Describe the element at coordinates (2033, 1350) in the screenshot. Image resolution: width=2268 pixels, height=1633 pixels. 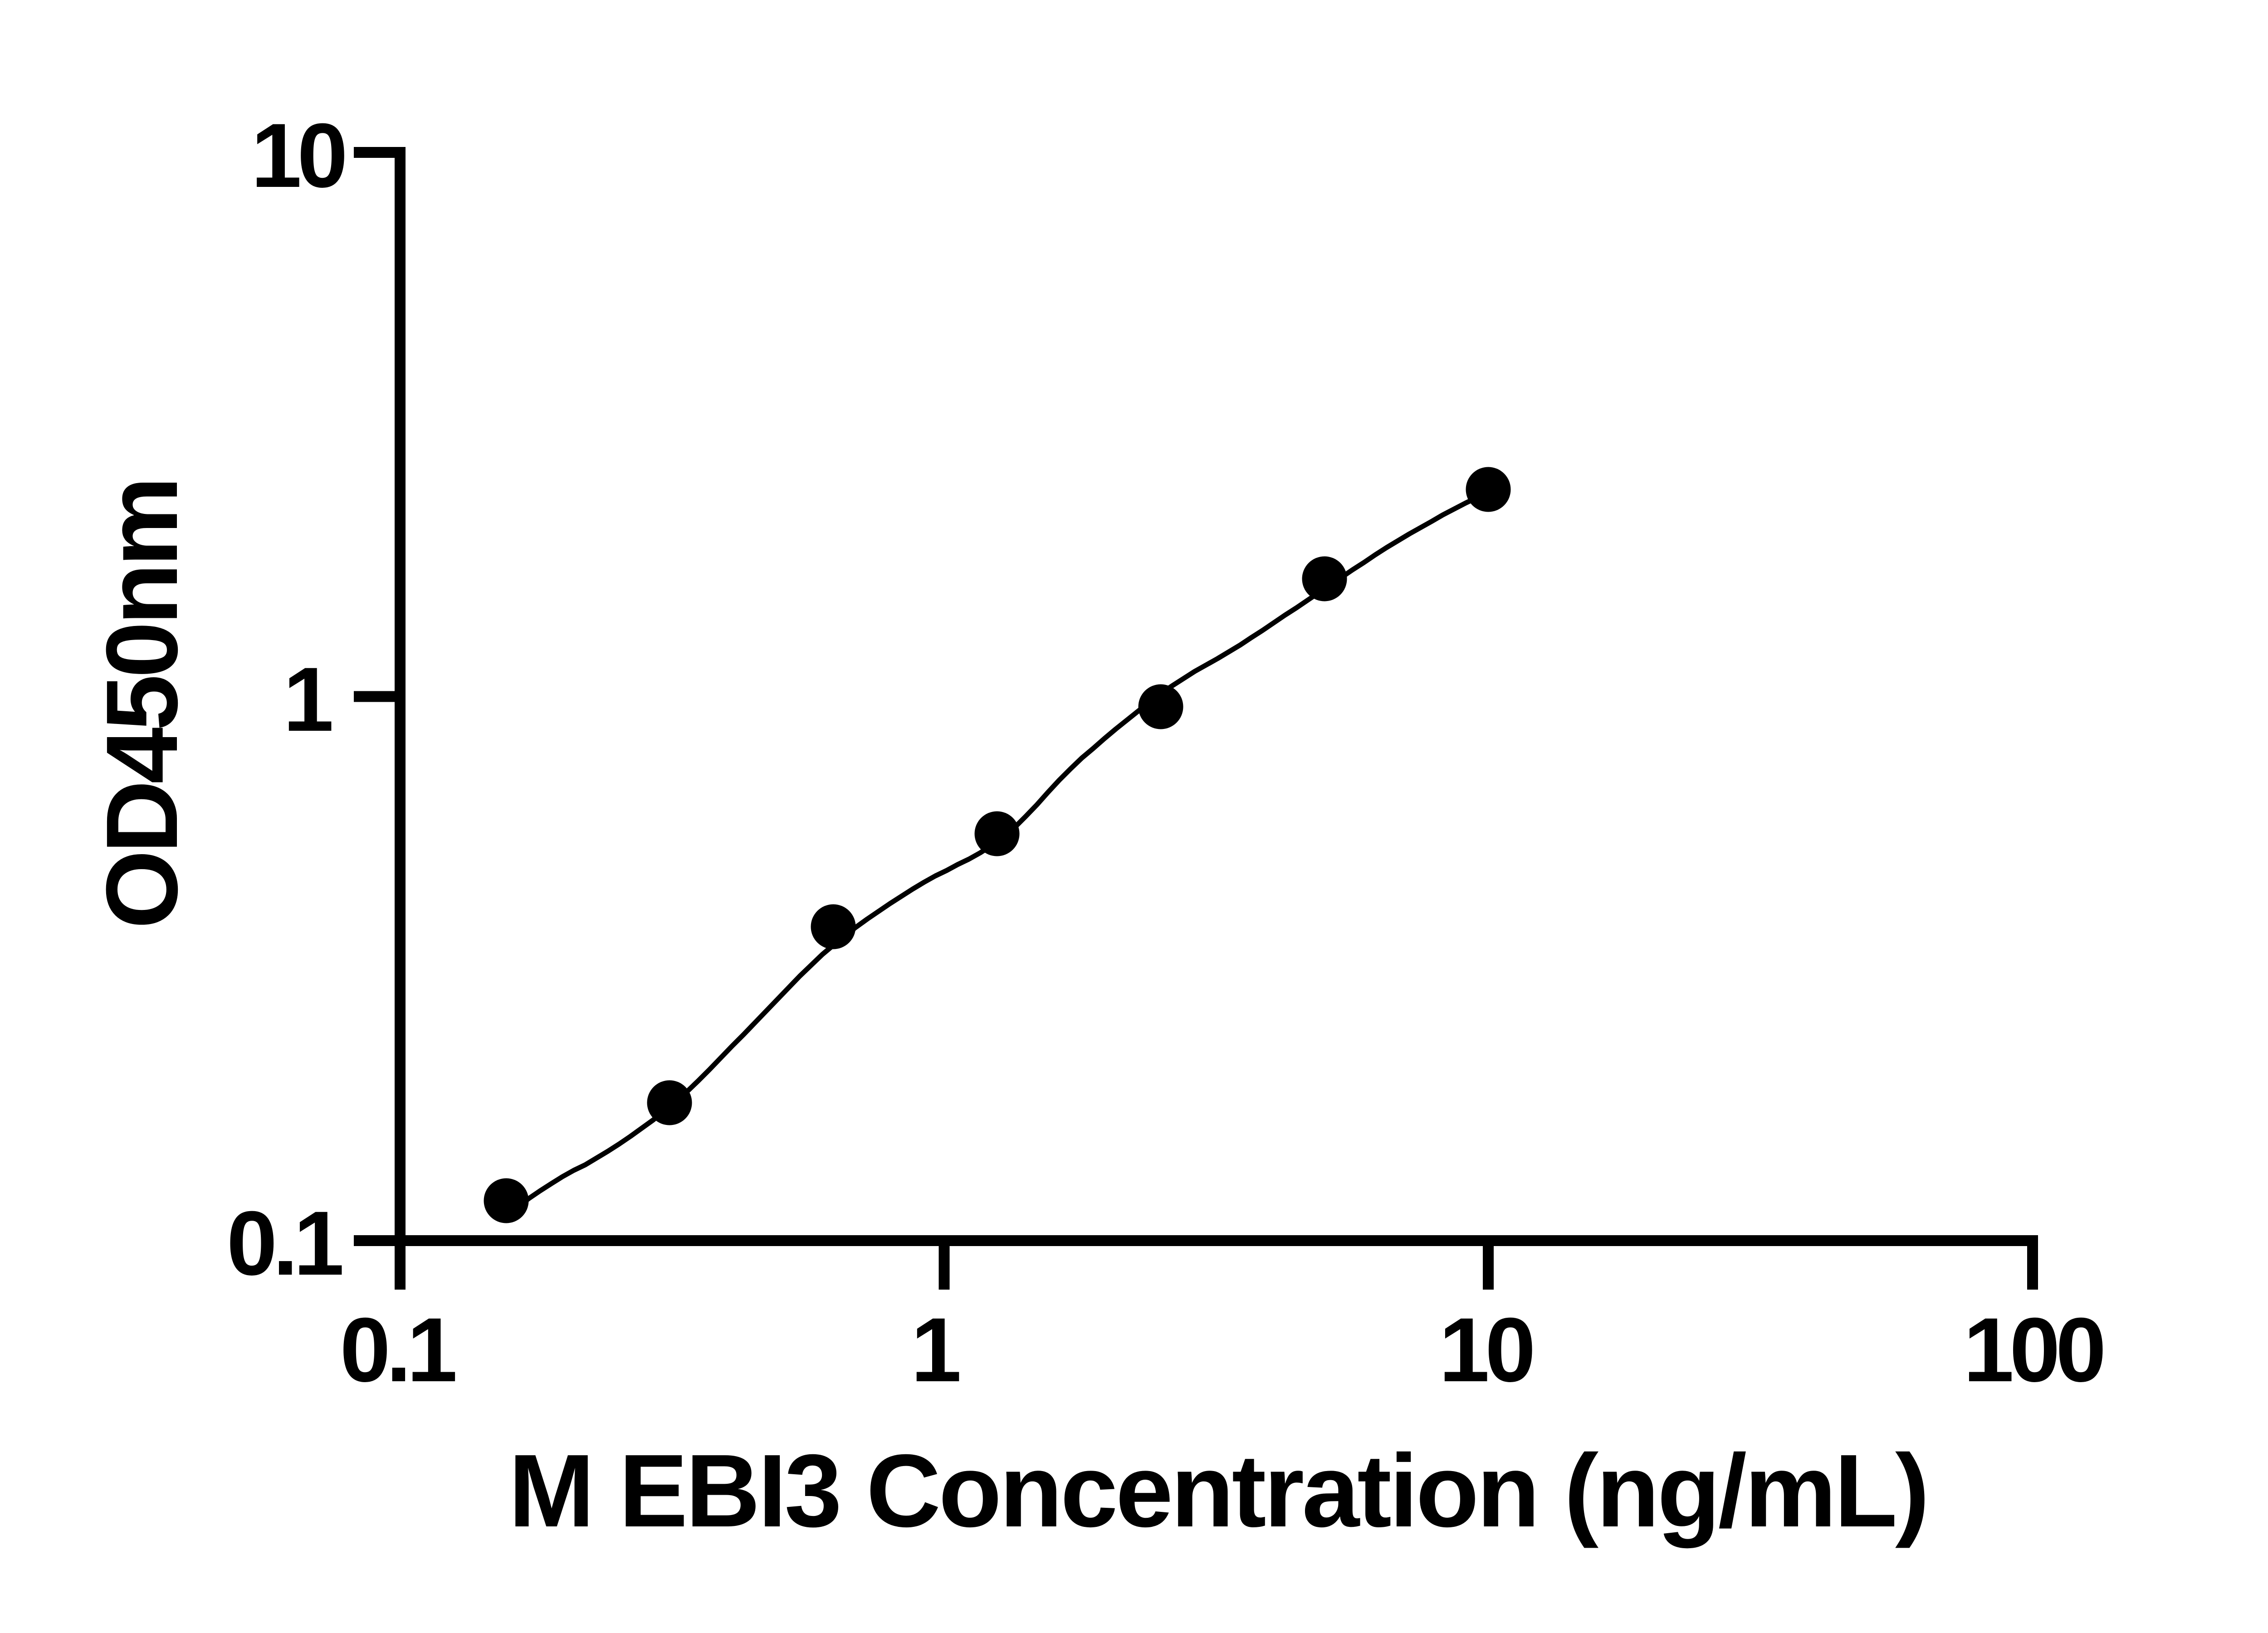
I see `svg-text: 100` at that location.